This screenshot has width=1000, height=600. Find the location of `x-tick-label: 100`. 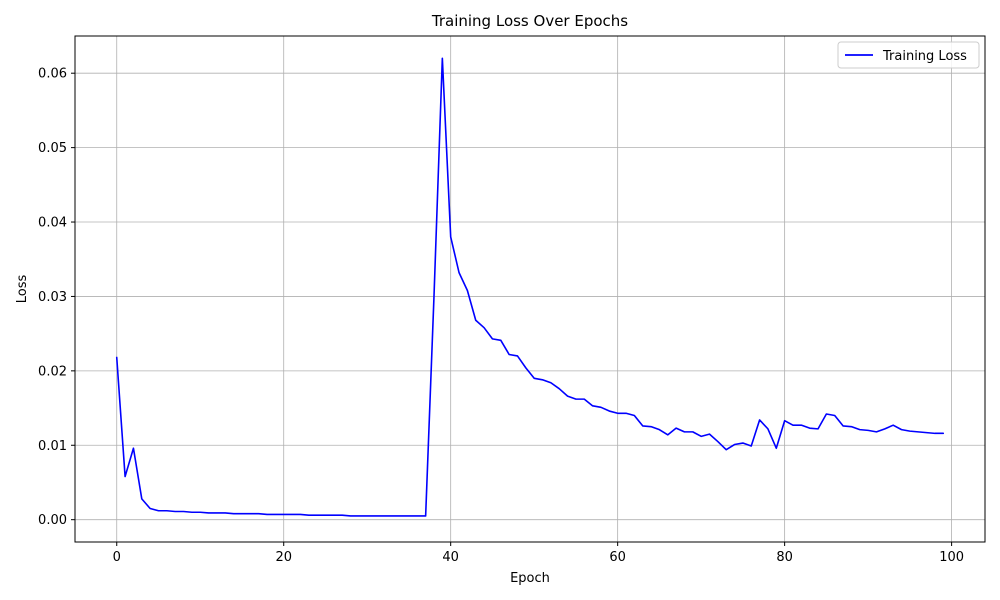

x-tick-label: 100 is located at coordinates (951, 557).